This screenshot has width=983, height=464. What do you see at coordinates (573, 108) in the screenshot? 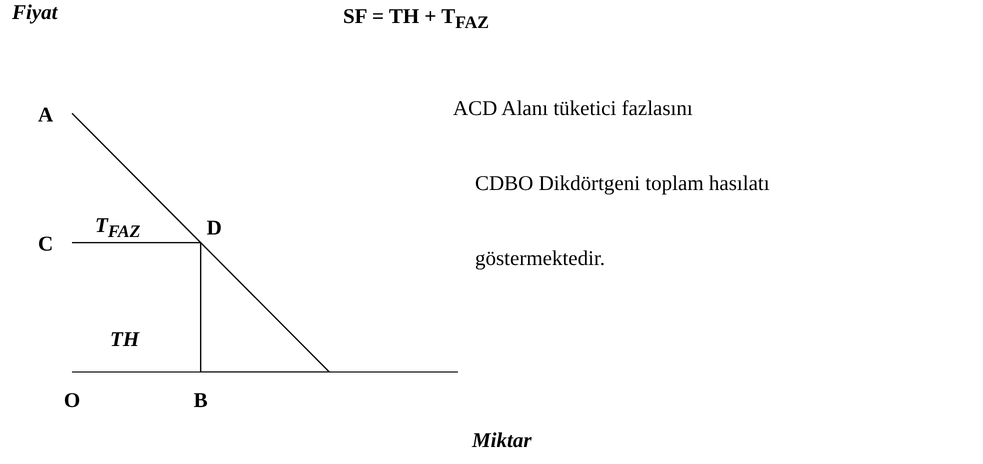
I see `annotation: ACD Alanı tüketici fazlasını` at bounding box center [573, 108].